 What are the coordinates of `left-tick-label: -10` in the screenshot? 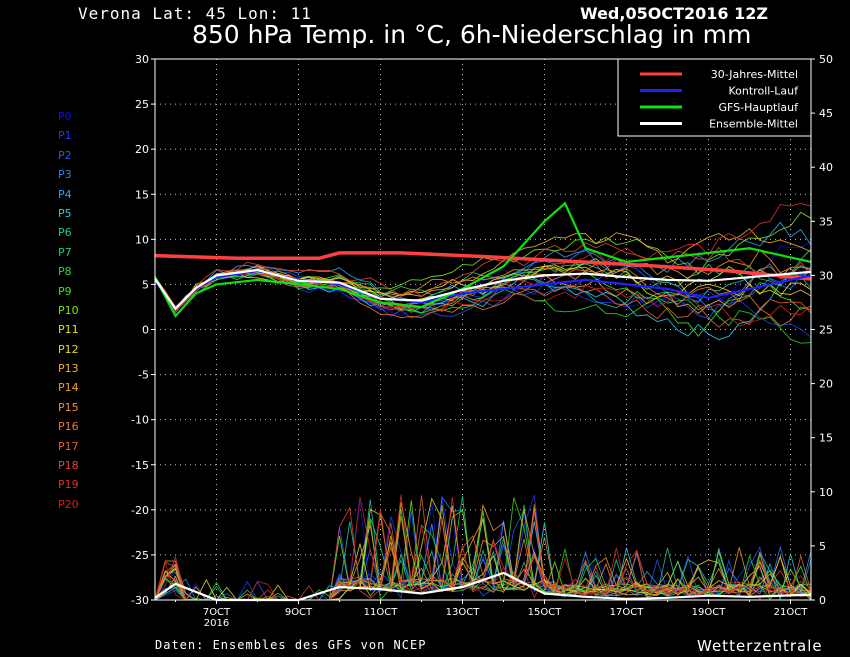 It's located at (140, 420).